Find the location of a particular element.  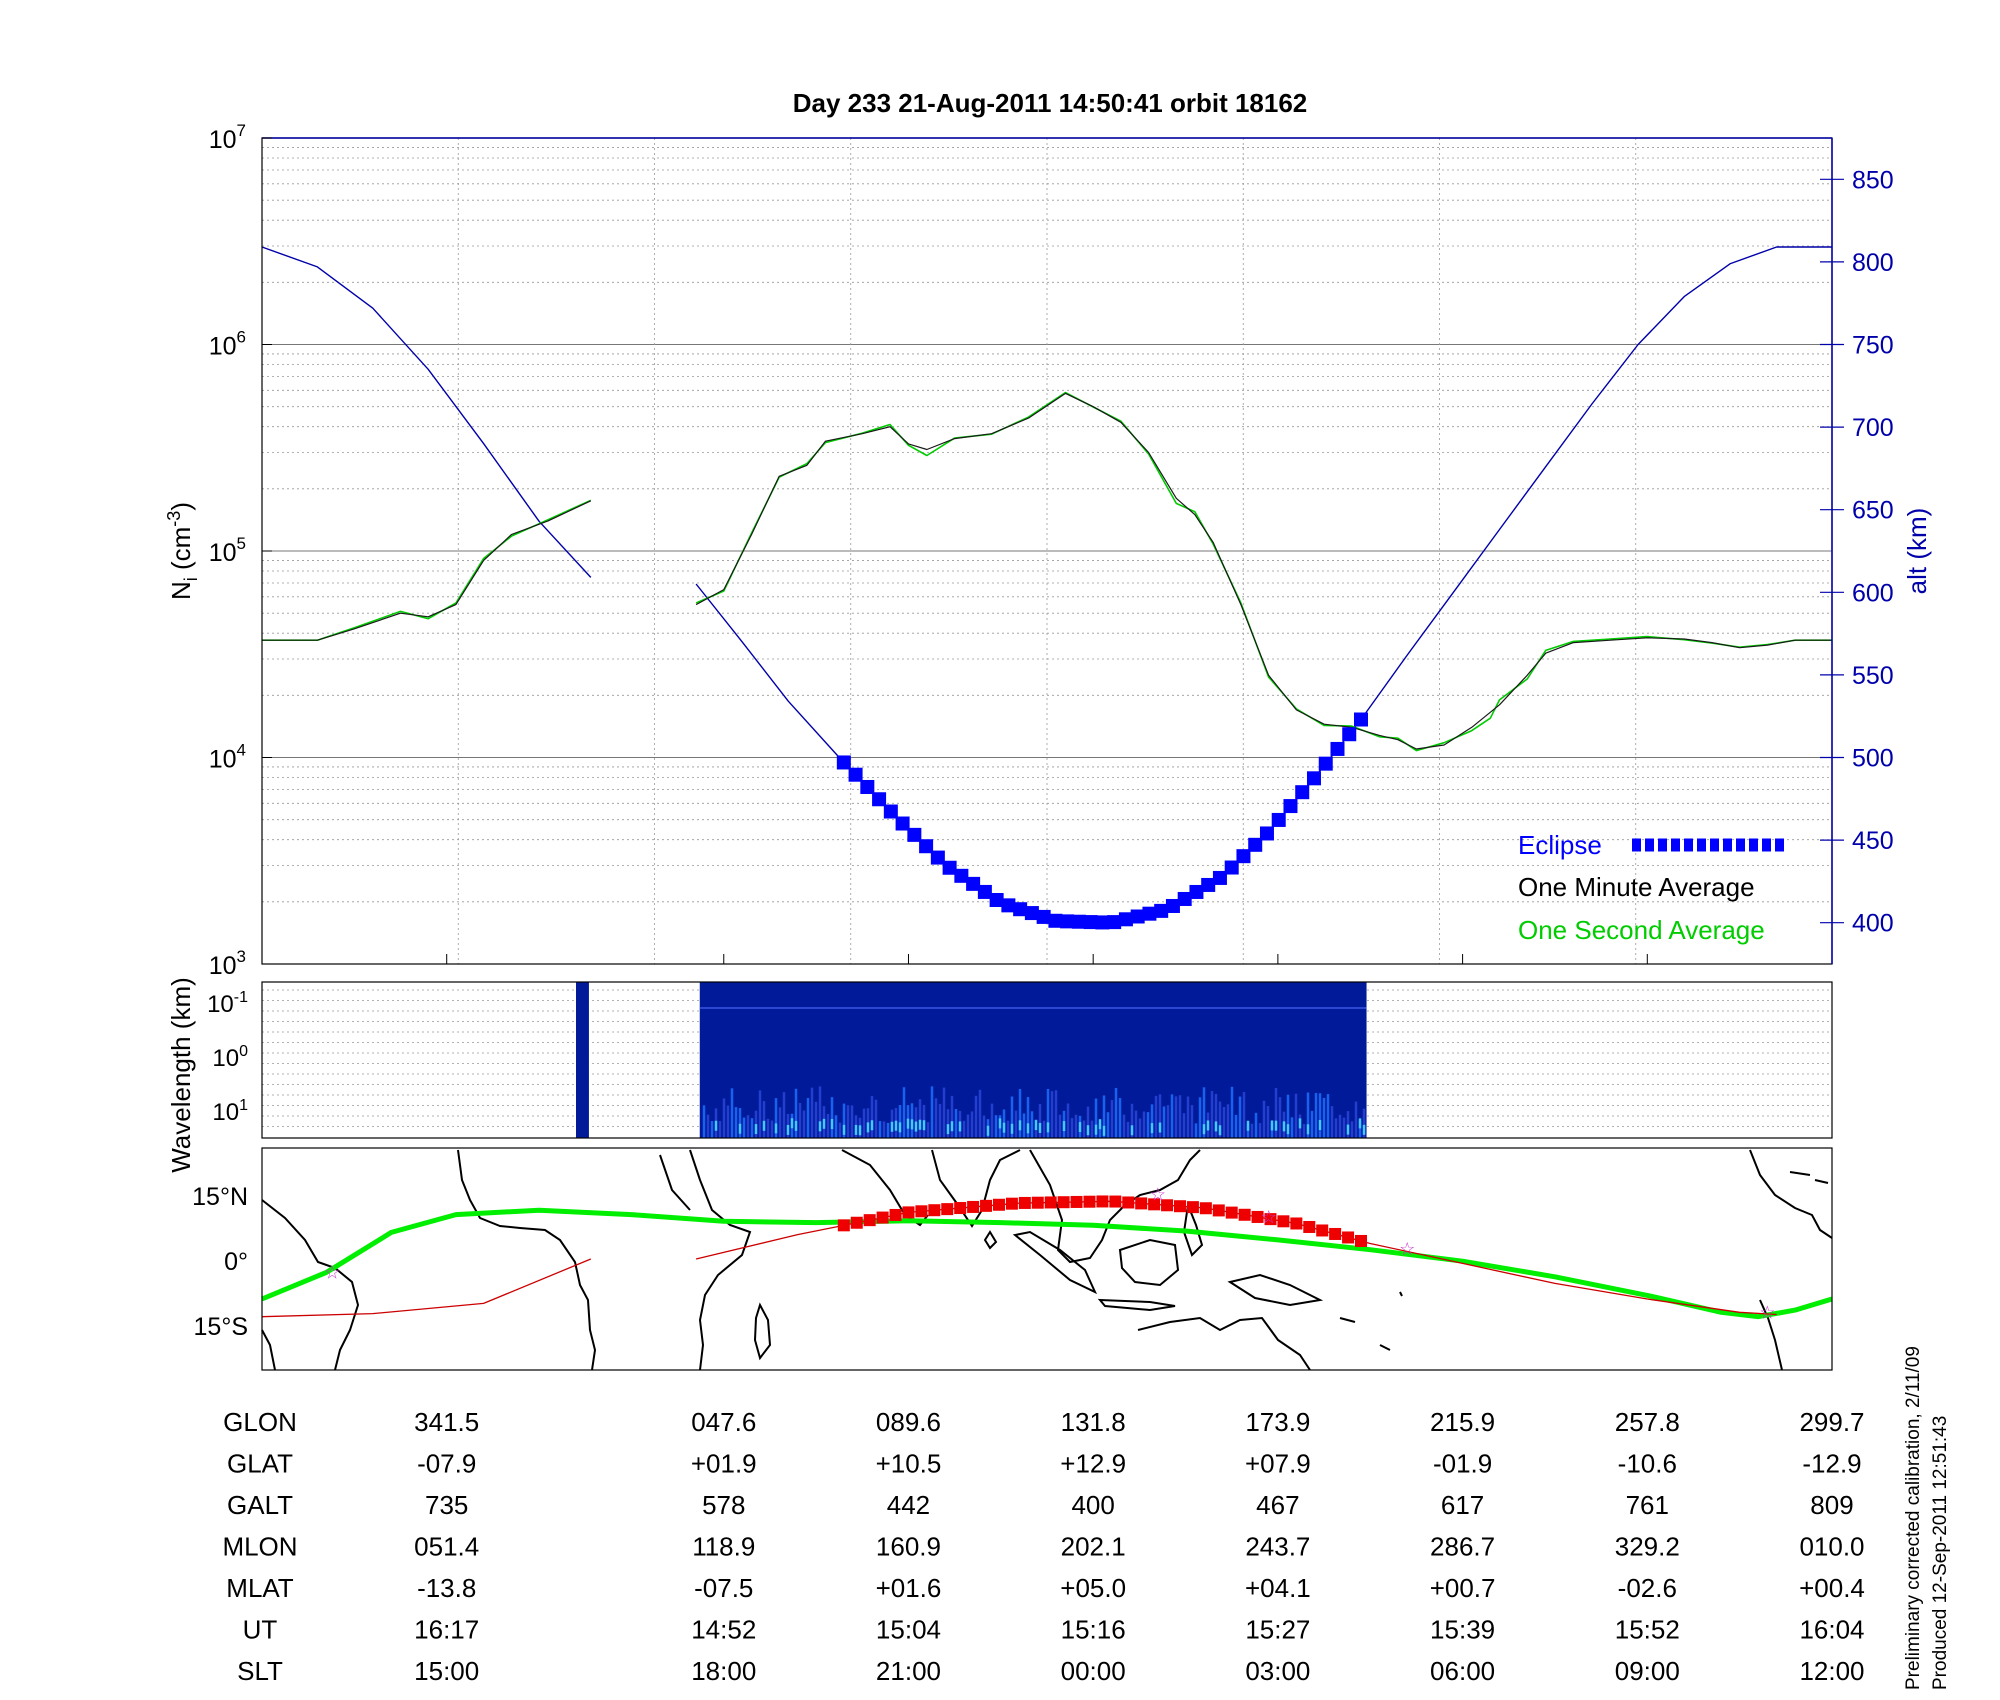

table-cell: 578 is located at coordinates (723, 1505).